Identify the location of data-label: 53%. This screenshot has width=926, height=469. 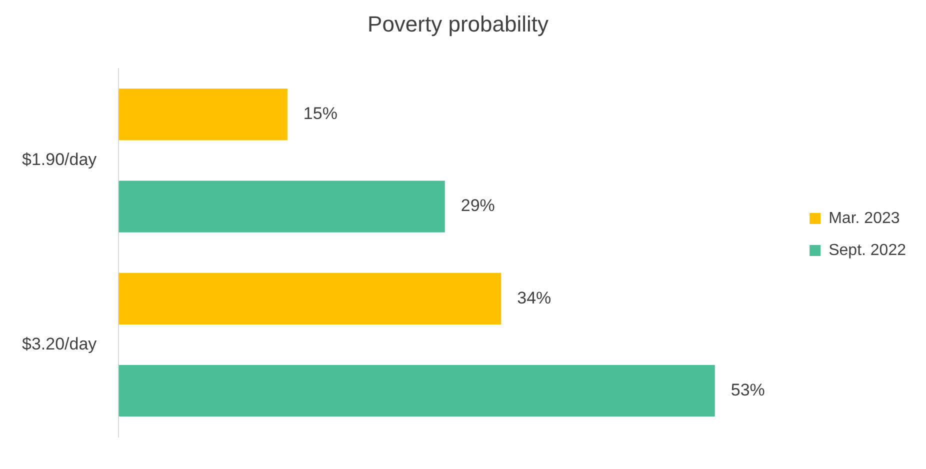
(747, 390).